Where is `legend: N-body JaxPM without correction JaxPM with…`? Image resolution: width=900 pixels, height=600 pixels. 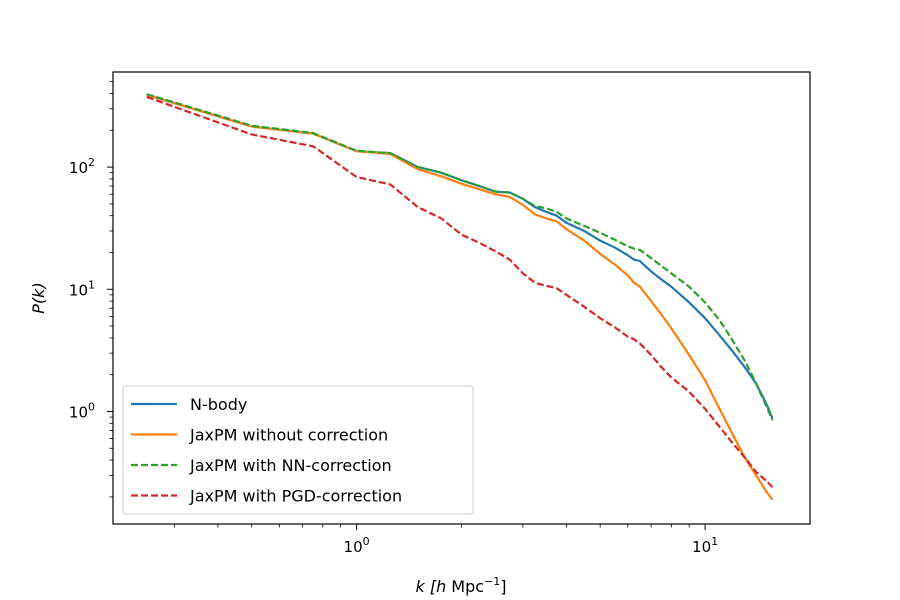 legend: N-body JaxPM without correction JaxPM with… is located at coordinates (298, 450).